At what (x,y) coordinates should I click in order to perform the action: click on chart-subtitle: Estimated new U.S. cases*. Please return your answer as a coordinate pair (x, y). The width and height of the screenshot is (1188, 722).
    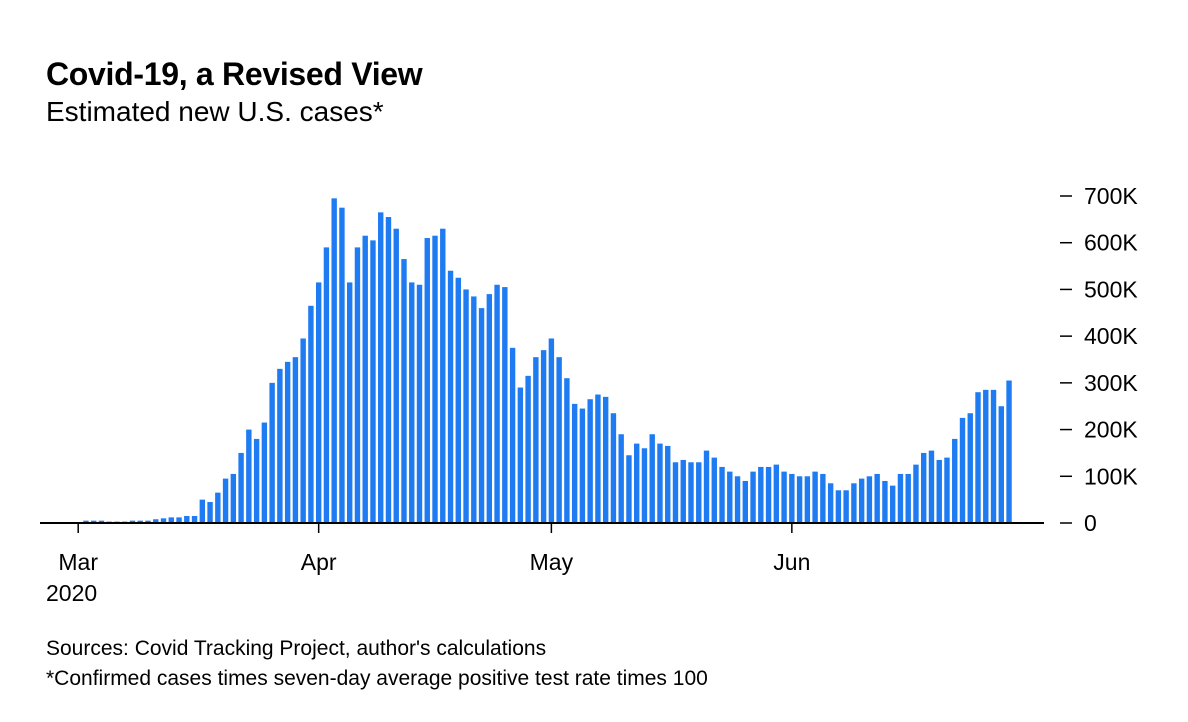
    Looking at the image, I should click on (215, 111).